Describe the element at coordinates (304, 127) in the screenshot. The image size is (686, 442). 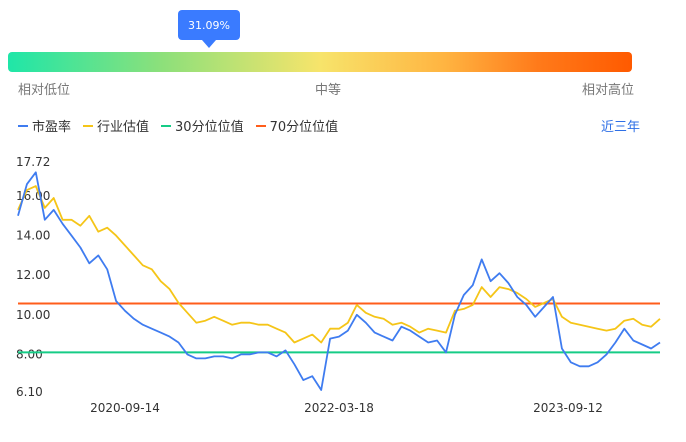
I see `legend-label-p70: 70分位位值` at that location.